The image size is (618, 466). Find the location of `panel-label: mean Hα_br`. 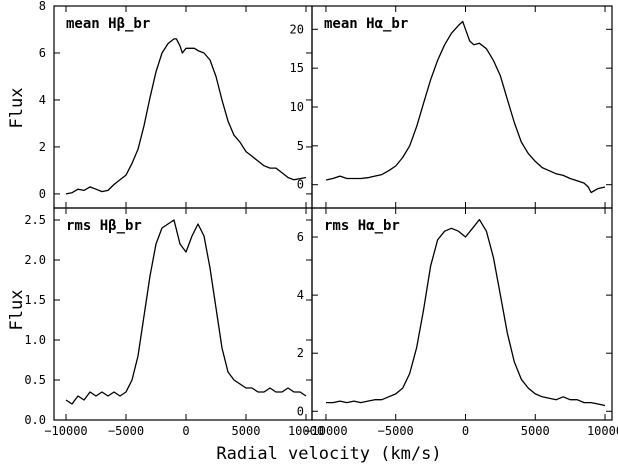

panel-label: mean Hα_br is located at coordinates (366, 24).